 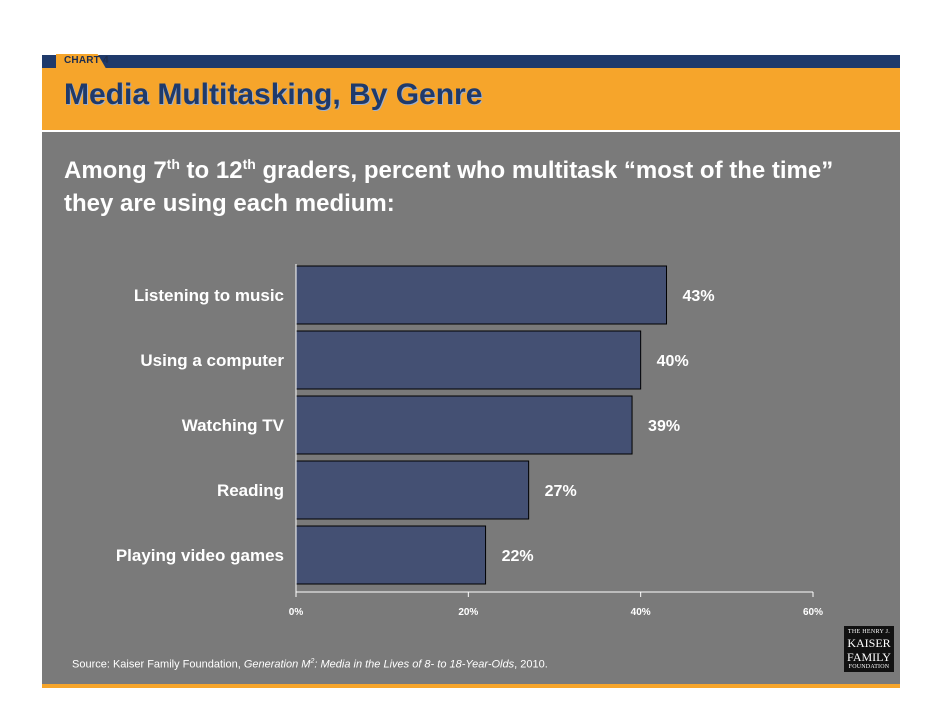 I want to click on chart-tag-tab, so click(x=82, y=63).